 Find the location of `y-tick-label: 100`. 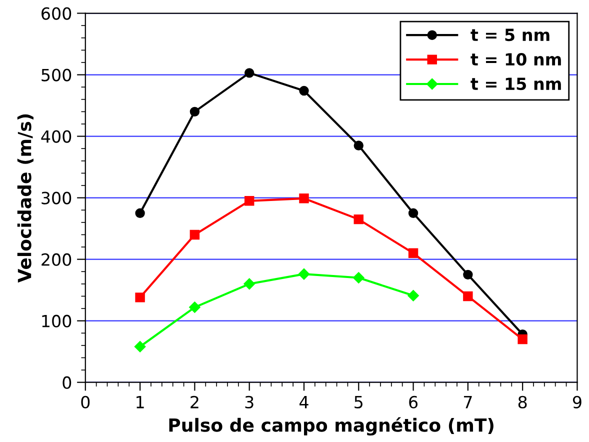

y-tick-label: 100 is located at coordinates (57, 321).